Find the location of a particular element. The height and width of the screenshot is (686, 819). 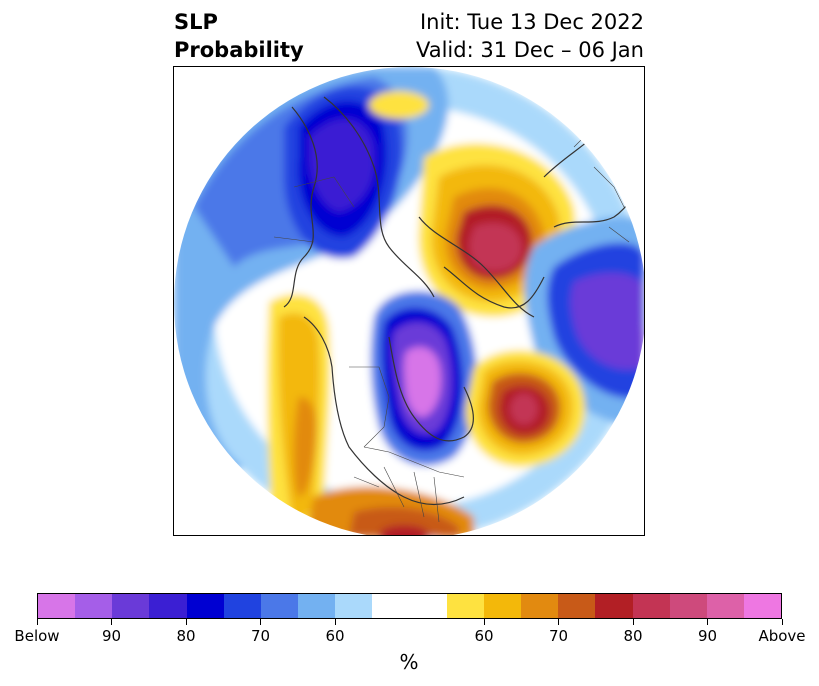

shading-na-below is located at coordinates (423, 382).